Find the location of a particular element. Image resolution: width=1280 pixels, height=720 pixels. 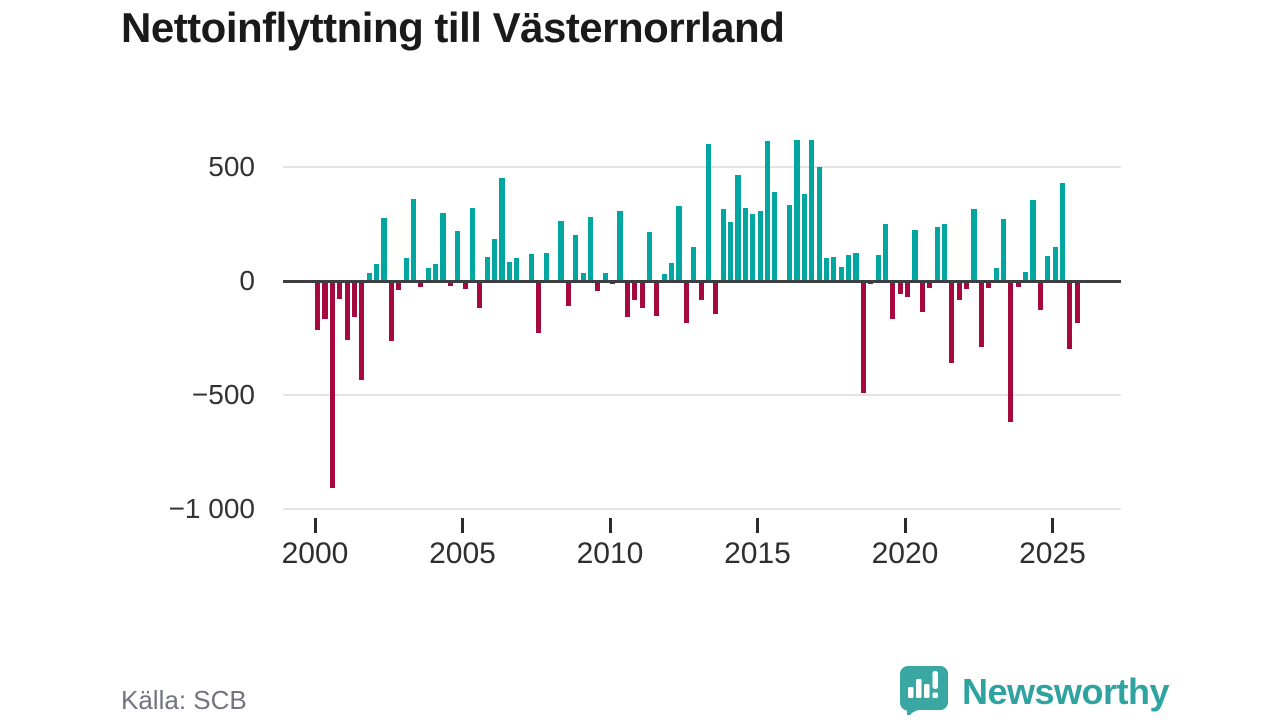

x-axis-label: 2005 is located at coordinates (462, 553).